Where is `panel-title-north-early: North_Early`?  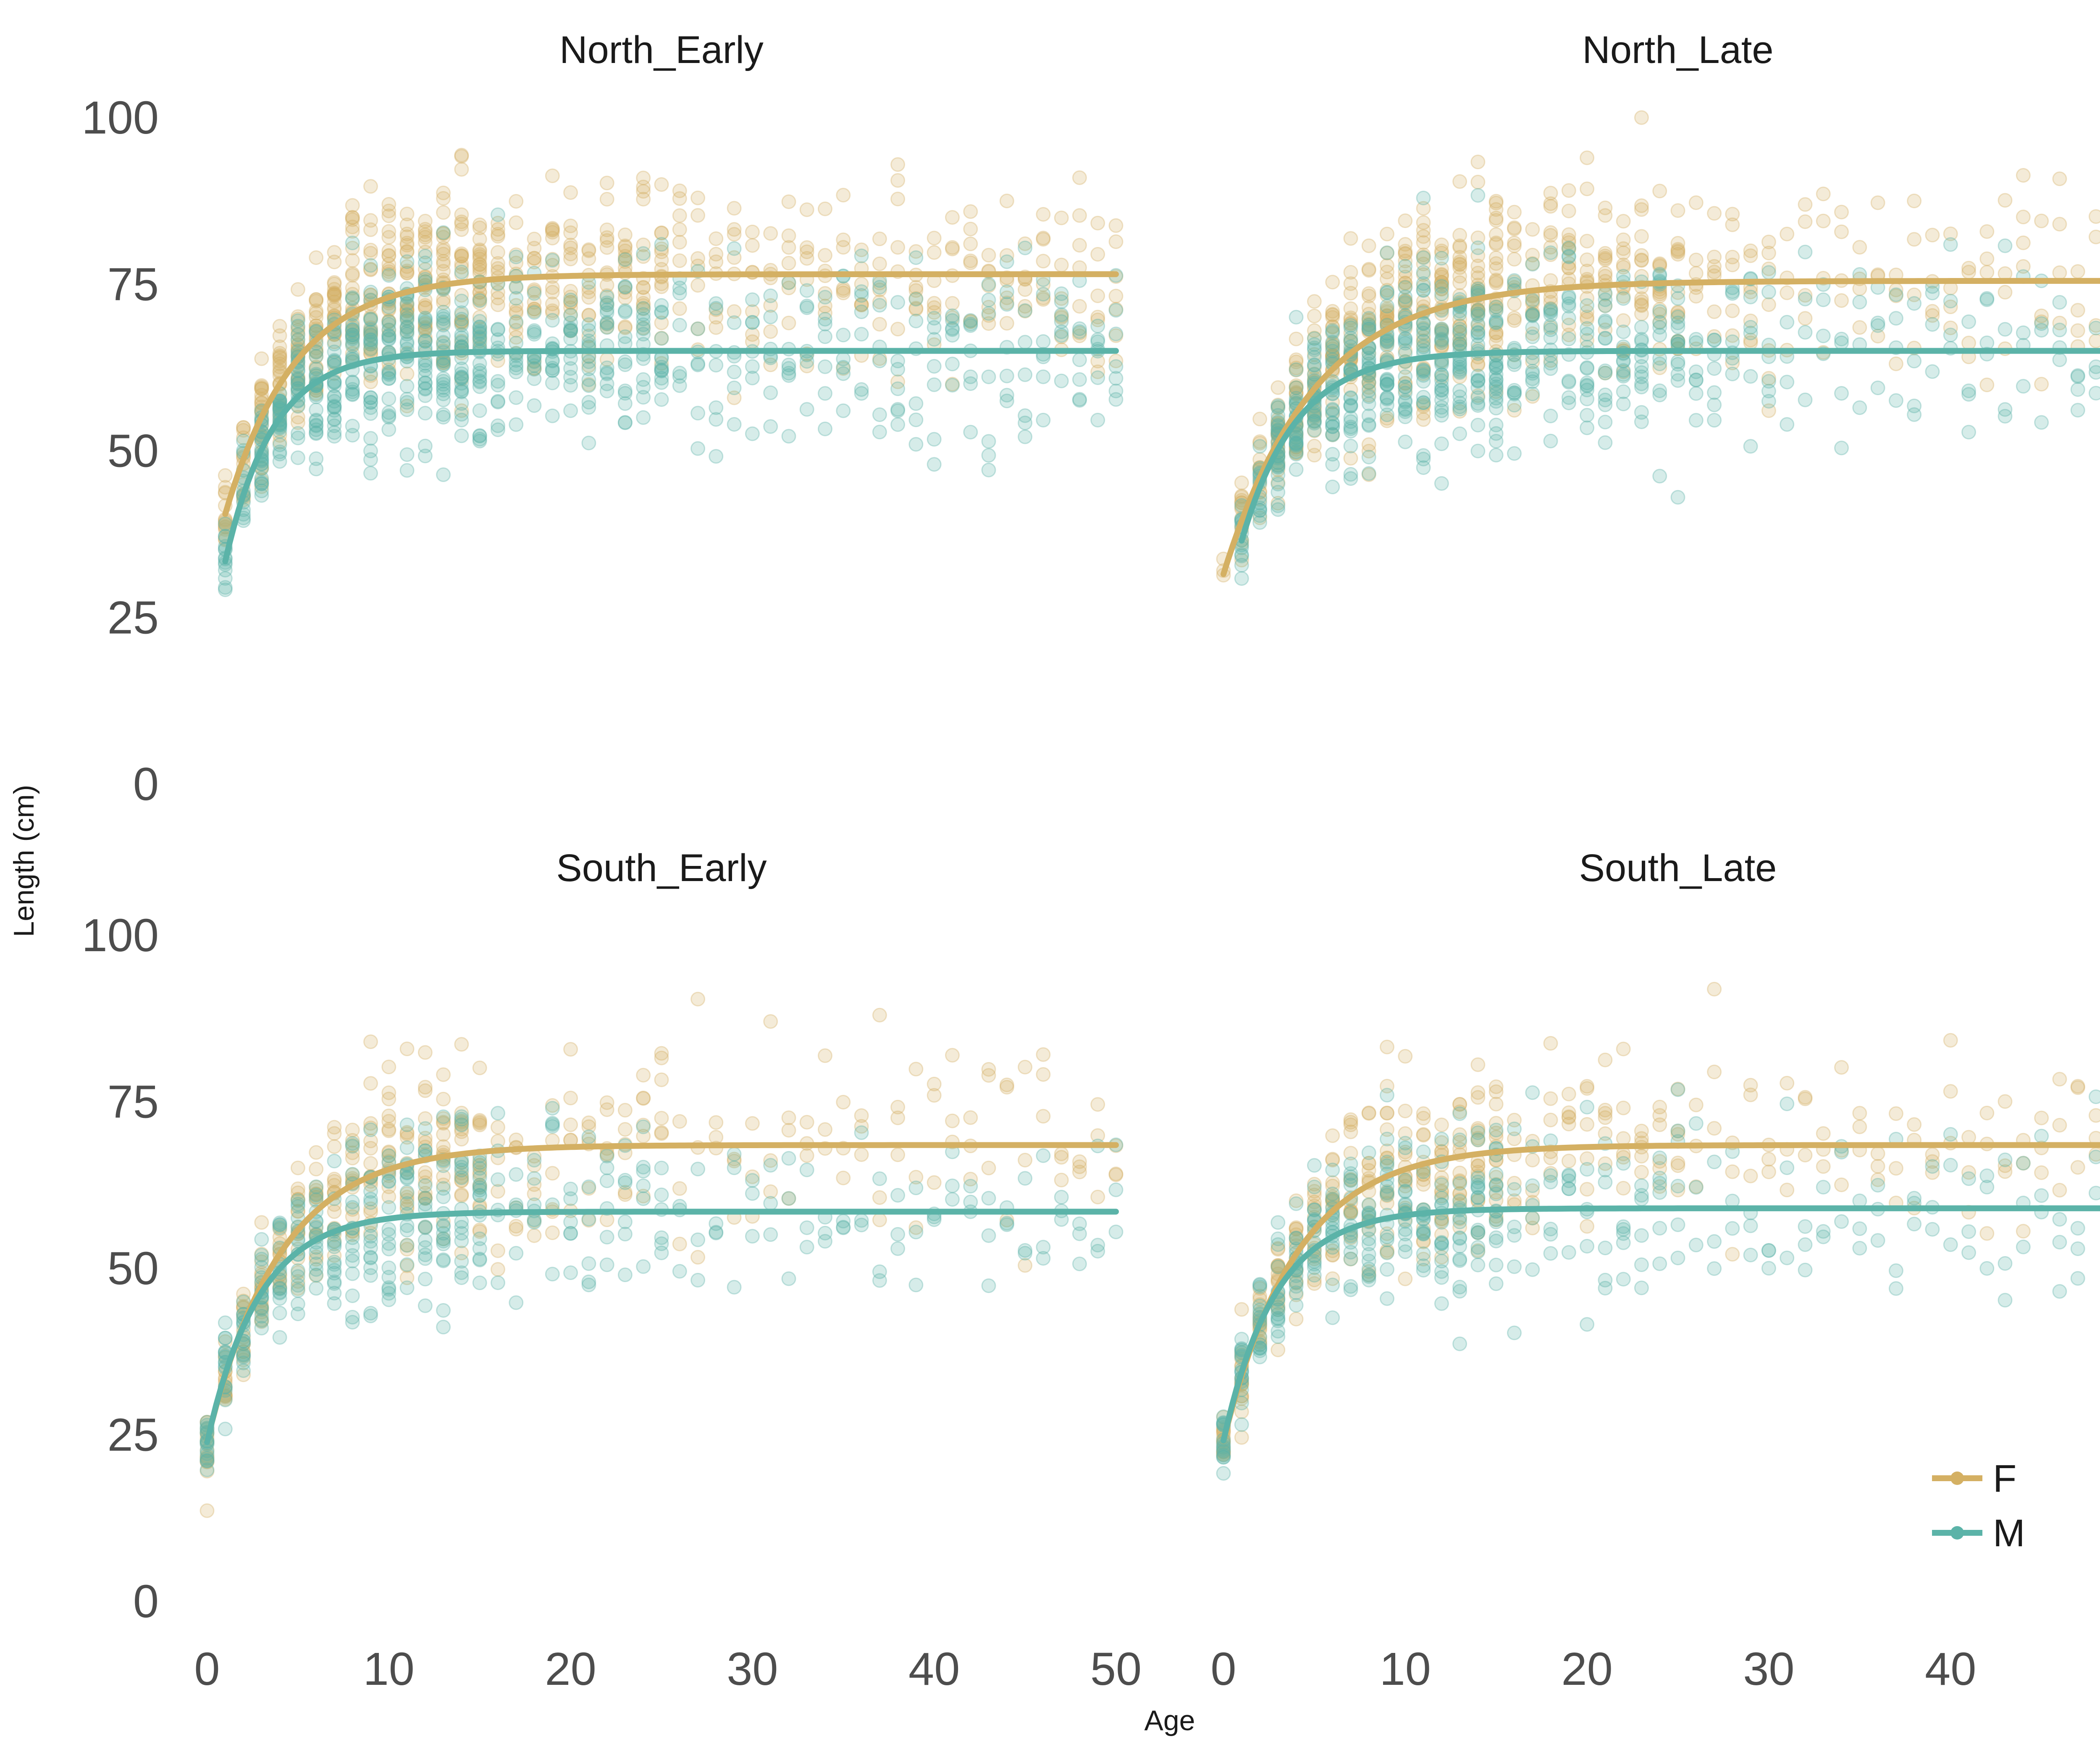 panel-title-north-early: North_Early is located at coordinates (661, 50).